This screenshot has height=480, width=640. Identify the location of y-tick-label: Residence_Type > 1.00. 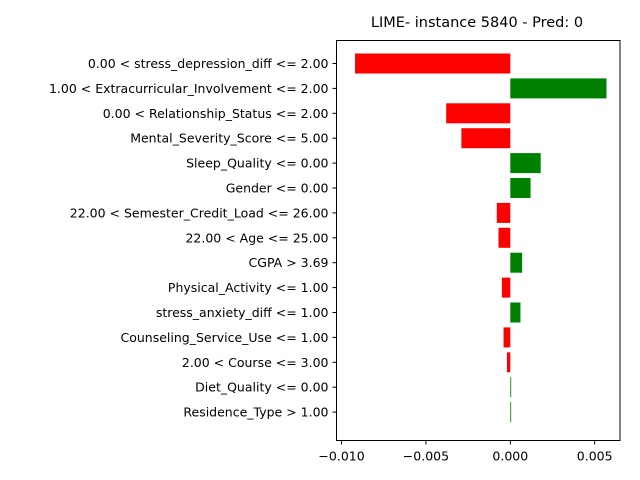
(255, 412).